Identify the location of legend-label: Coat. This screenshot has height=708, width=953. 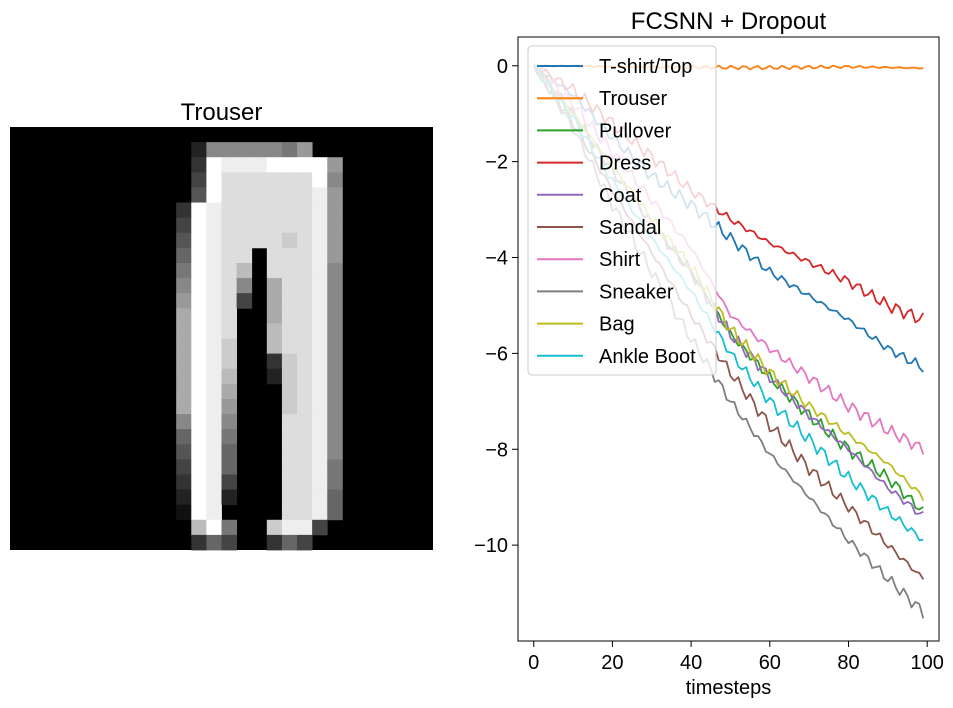
(620, 196).